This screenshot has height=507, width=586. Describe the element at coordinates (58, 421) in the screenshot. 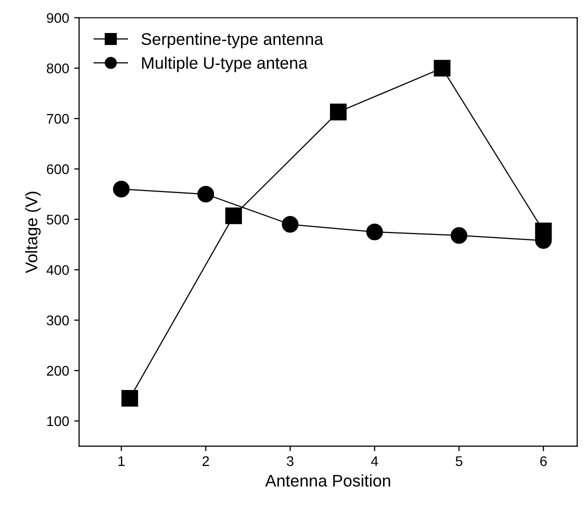

I see `y-tick-label: 100` at that location.